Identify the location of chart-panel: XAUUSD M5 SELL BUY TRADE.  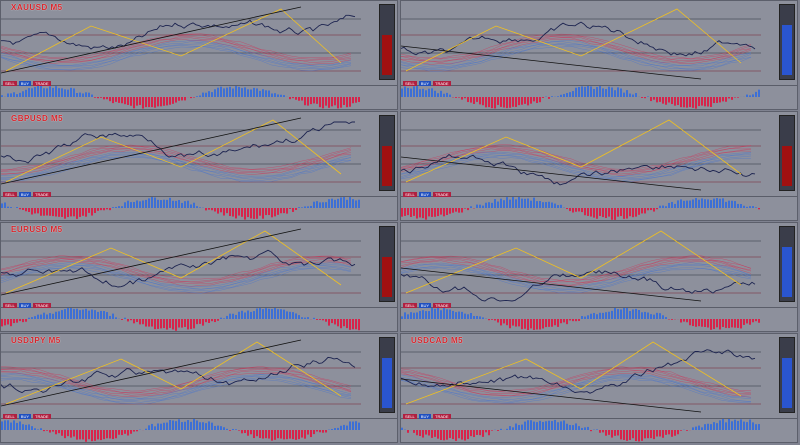
(199, 55).